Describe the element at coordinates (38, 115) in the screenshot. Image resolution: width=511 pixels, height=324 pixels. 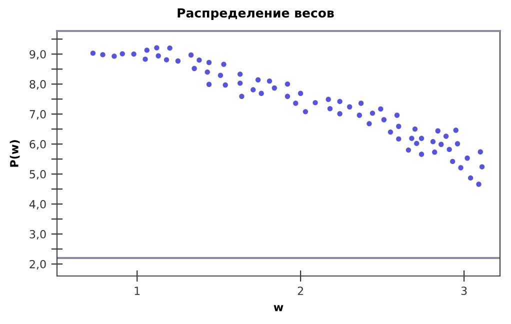
I see `y-tick-label: 7,0` at that location.